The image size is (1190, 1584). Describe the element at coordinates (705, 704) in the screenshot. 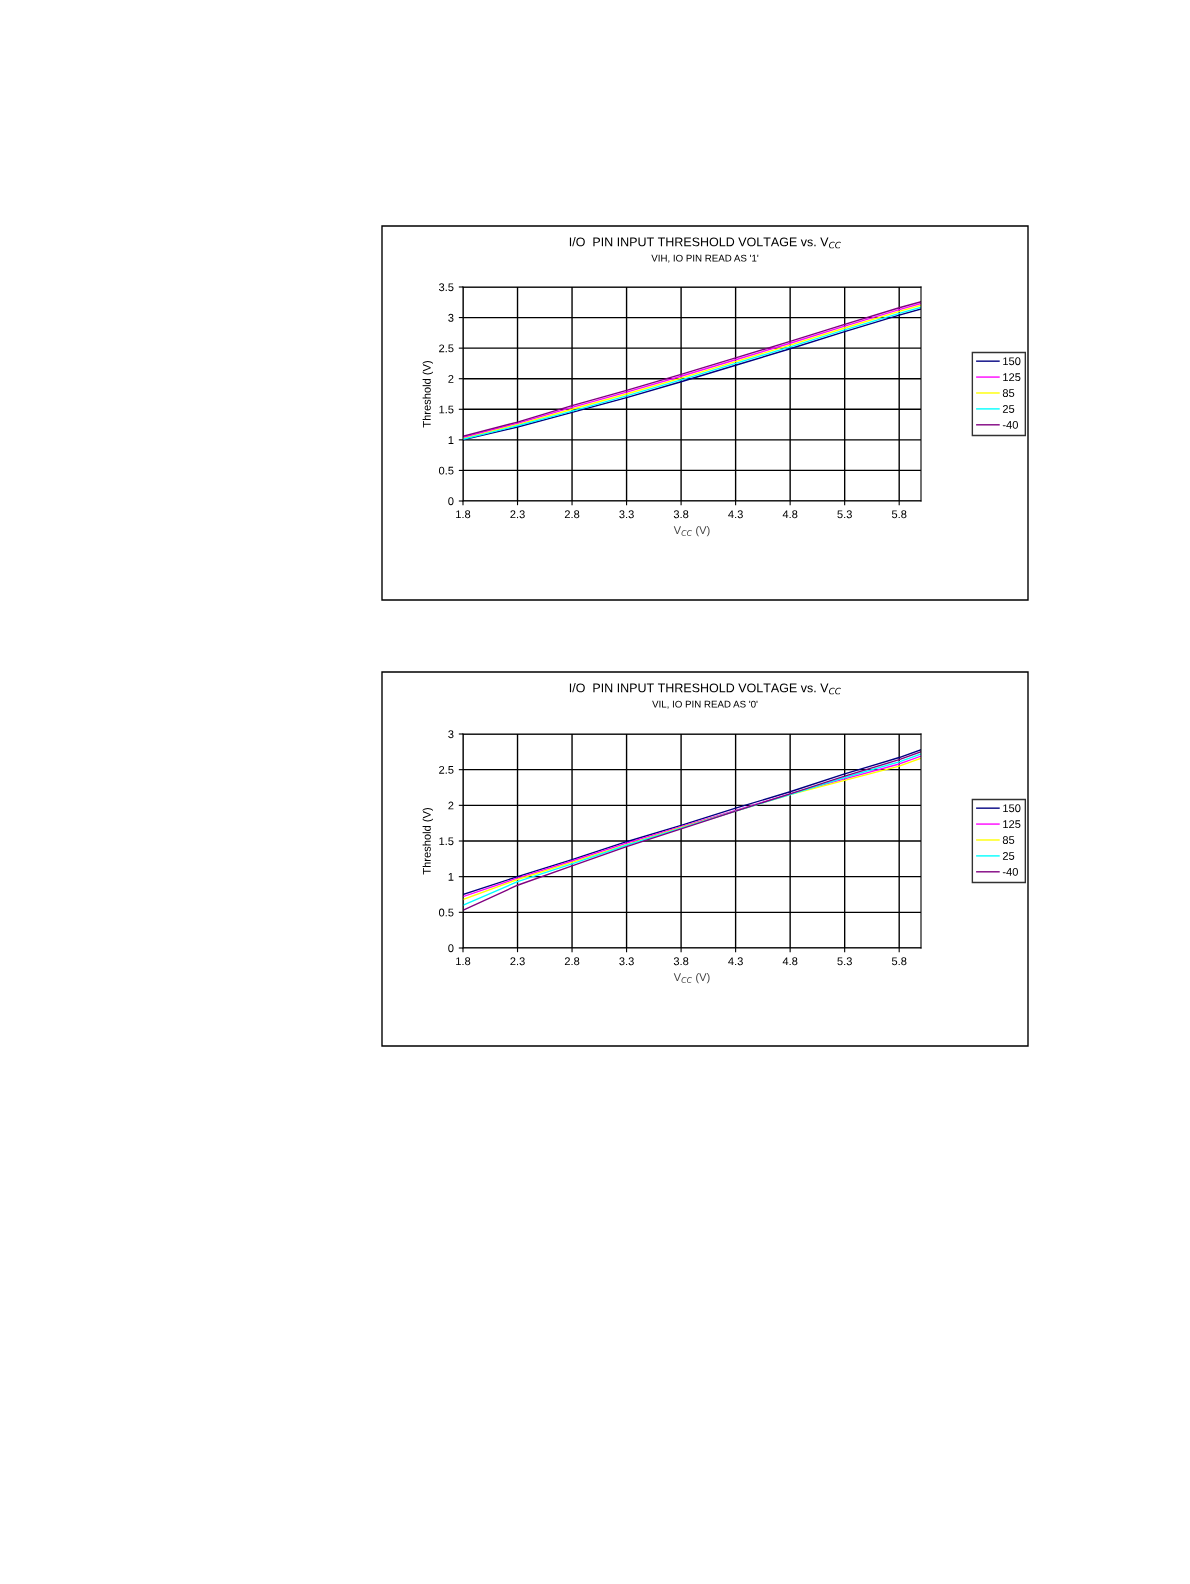

I see `chart-subtitle: VIL, IO PIN READ AS '0'` at that location.